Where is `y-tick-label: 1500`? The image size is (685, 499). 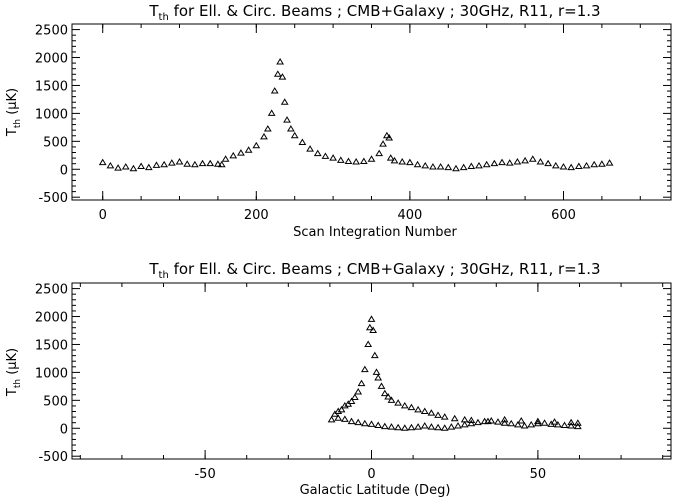 y-tick-label: 1500 is located at coordinates (51, 86).